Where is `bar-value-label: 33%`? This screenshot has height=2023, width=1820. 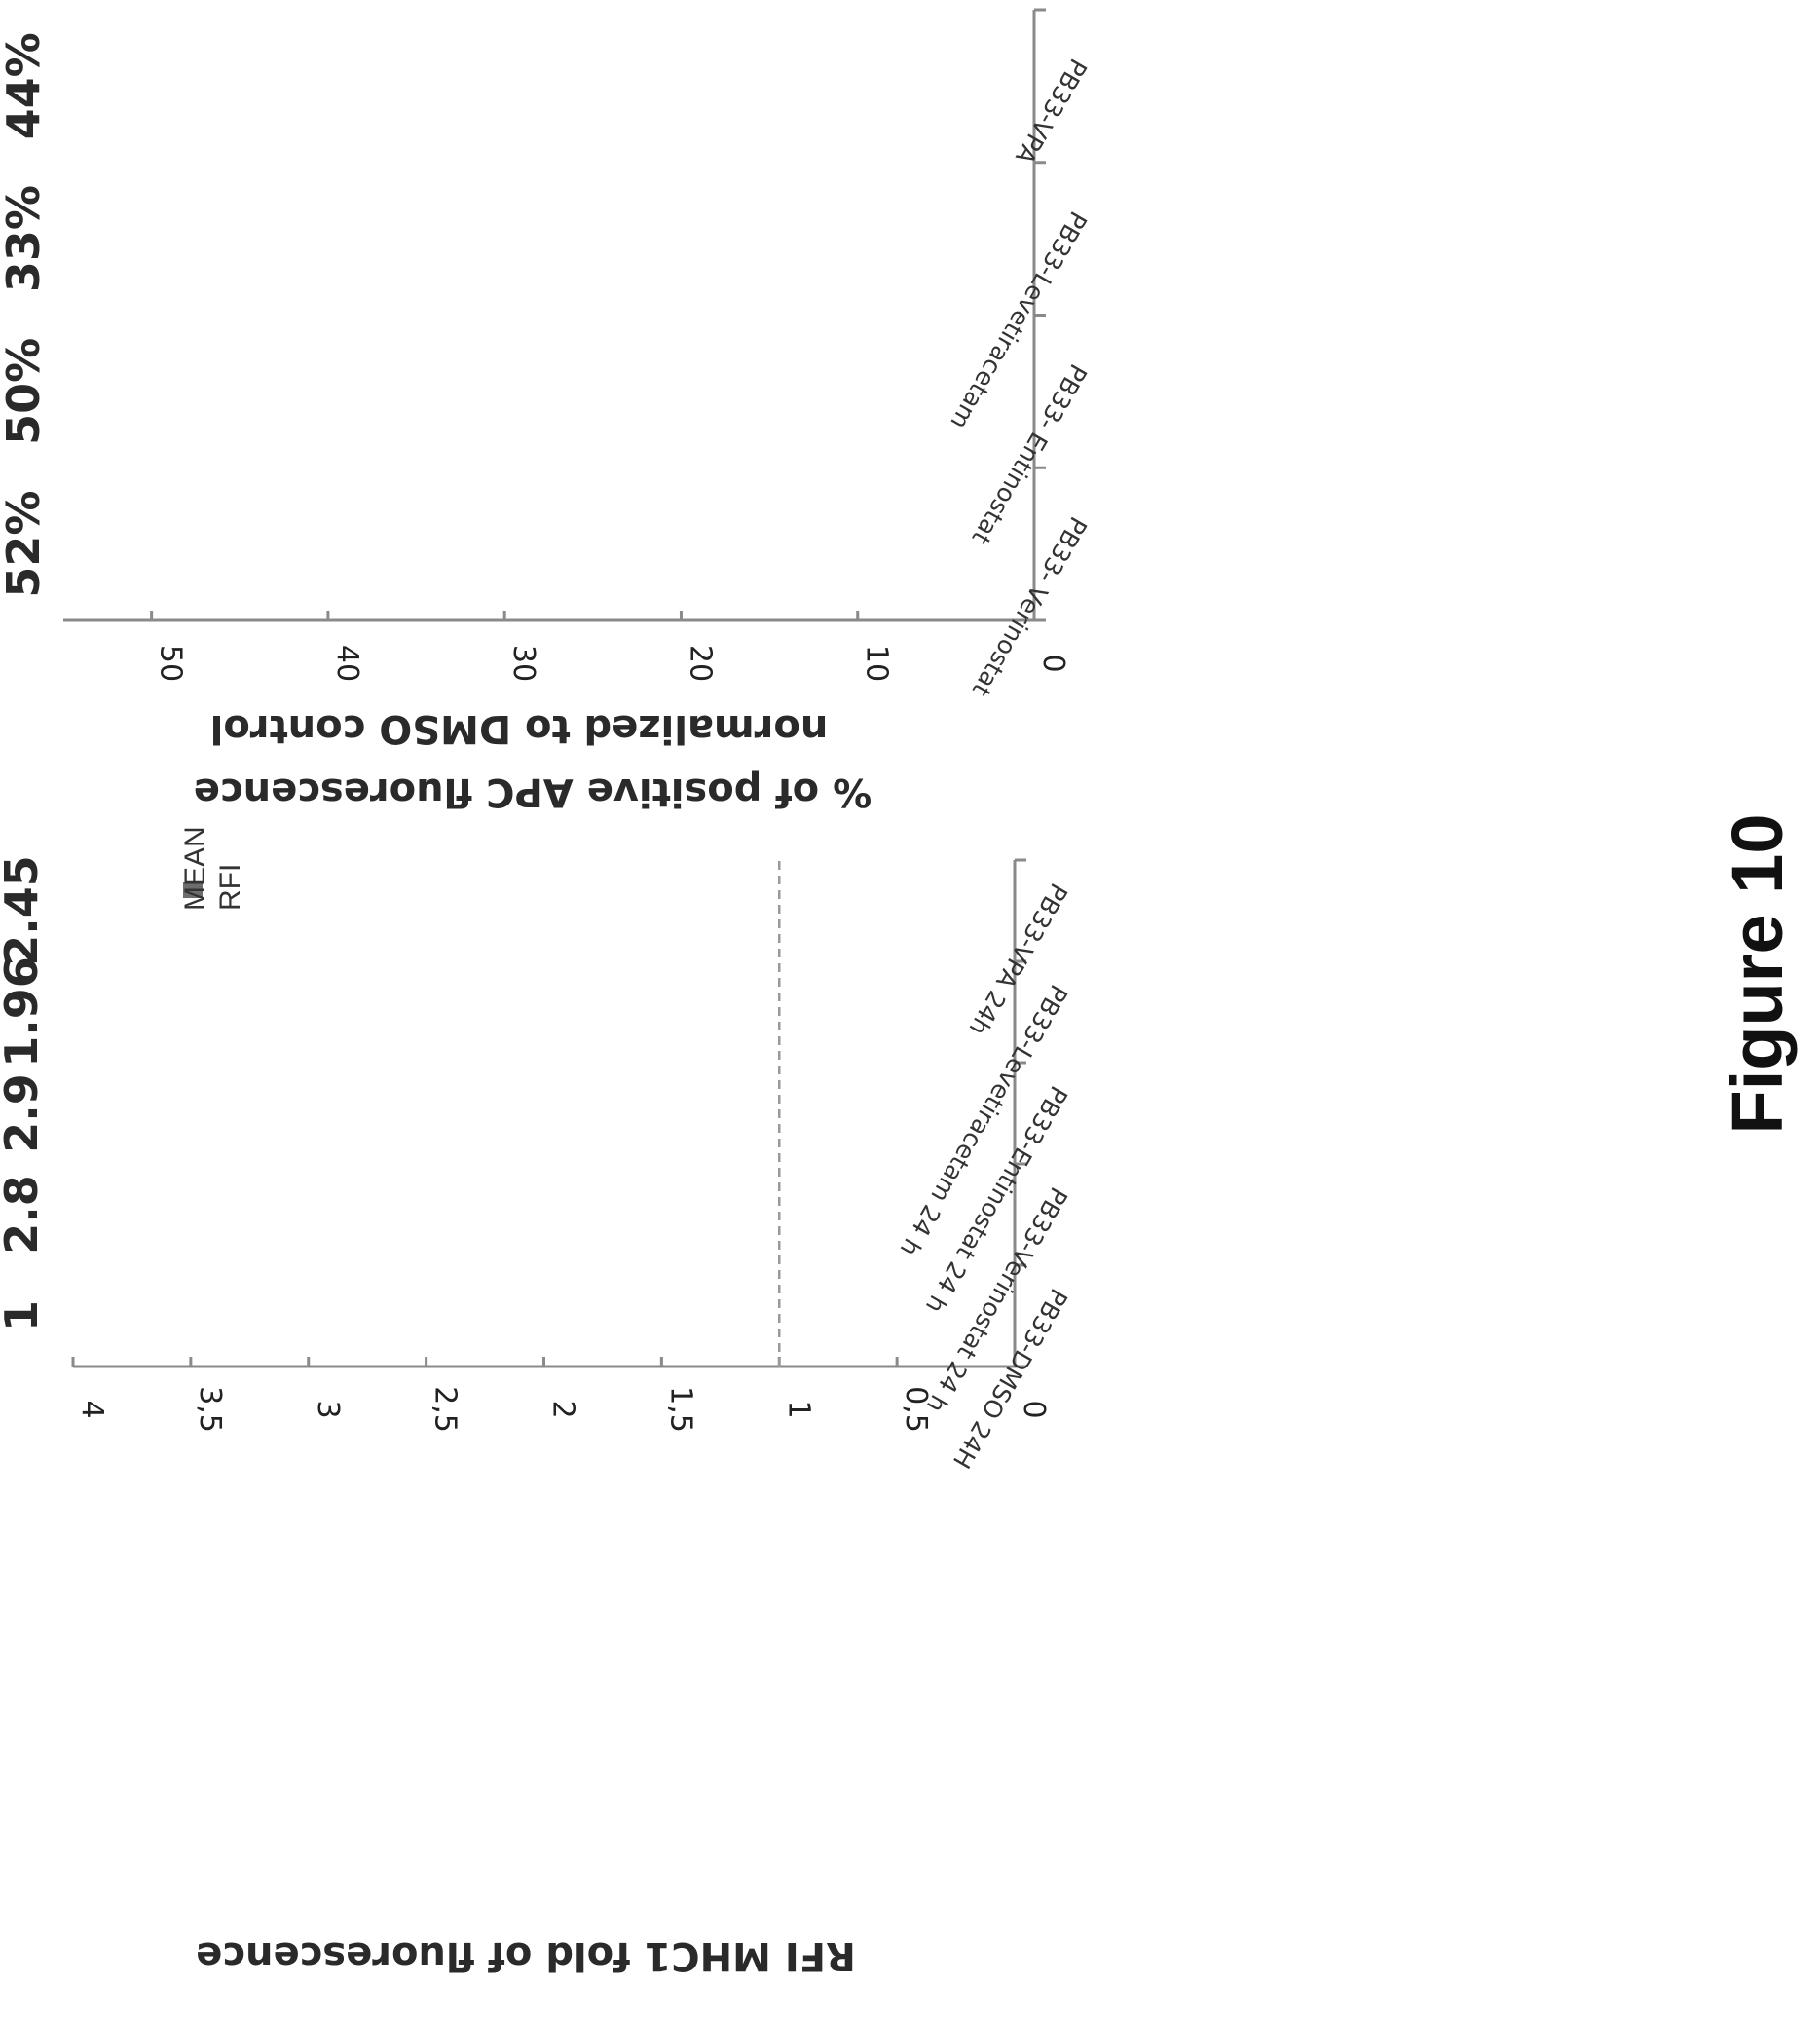
bar-value-label: 33% is located at coordinates (25, 238).